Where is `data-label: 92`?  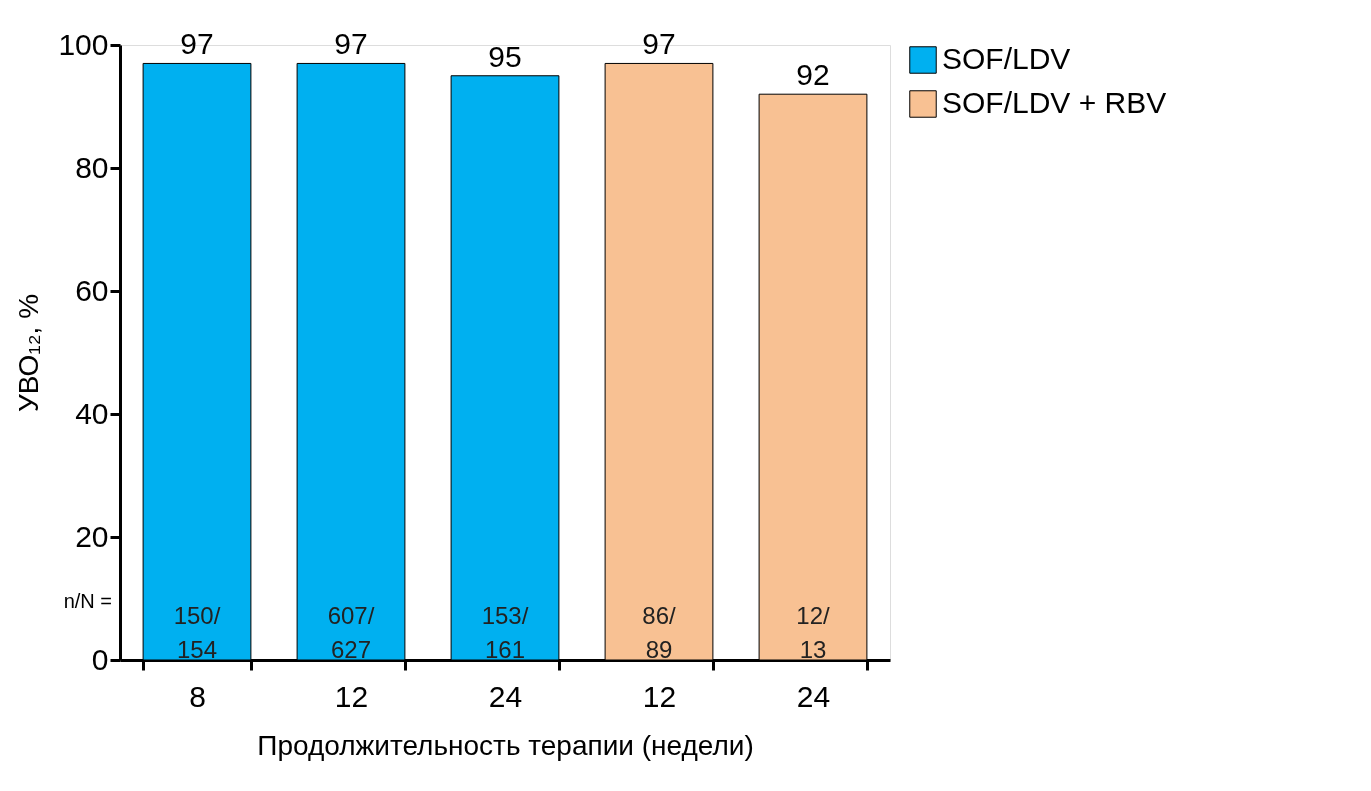 data-label: 92 is located at coordinates (813, 75).